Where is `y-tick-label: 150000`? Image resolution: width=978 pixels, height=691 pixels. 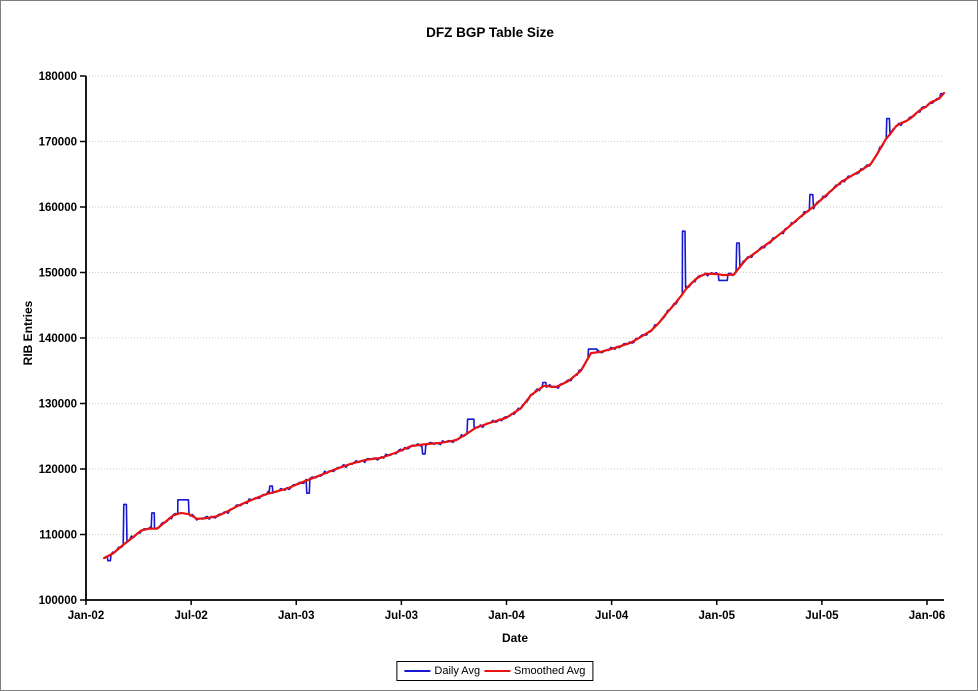 y-tick-label: 150000 is located at coordinates (58, 274).